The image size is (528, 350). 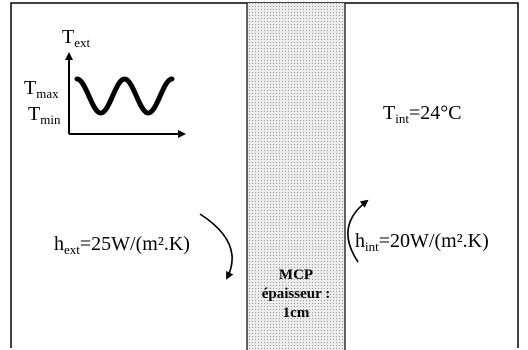 I want to click on mcp-name: MCP, so click(x=296, y=275).